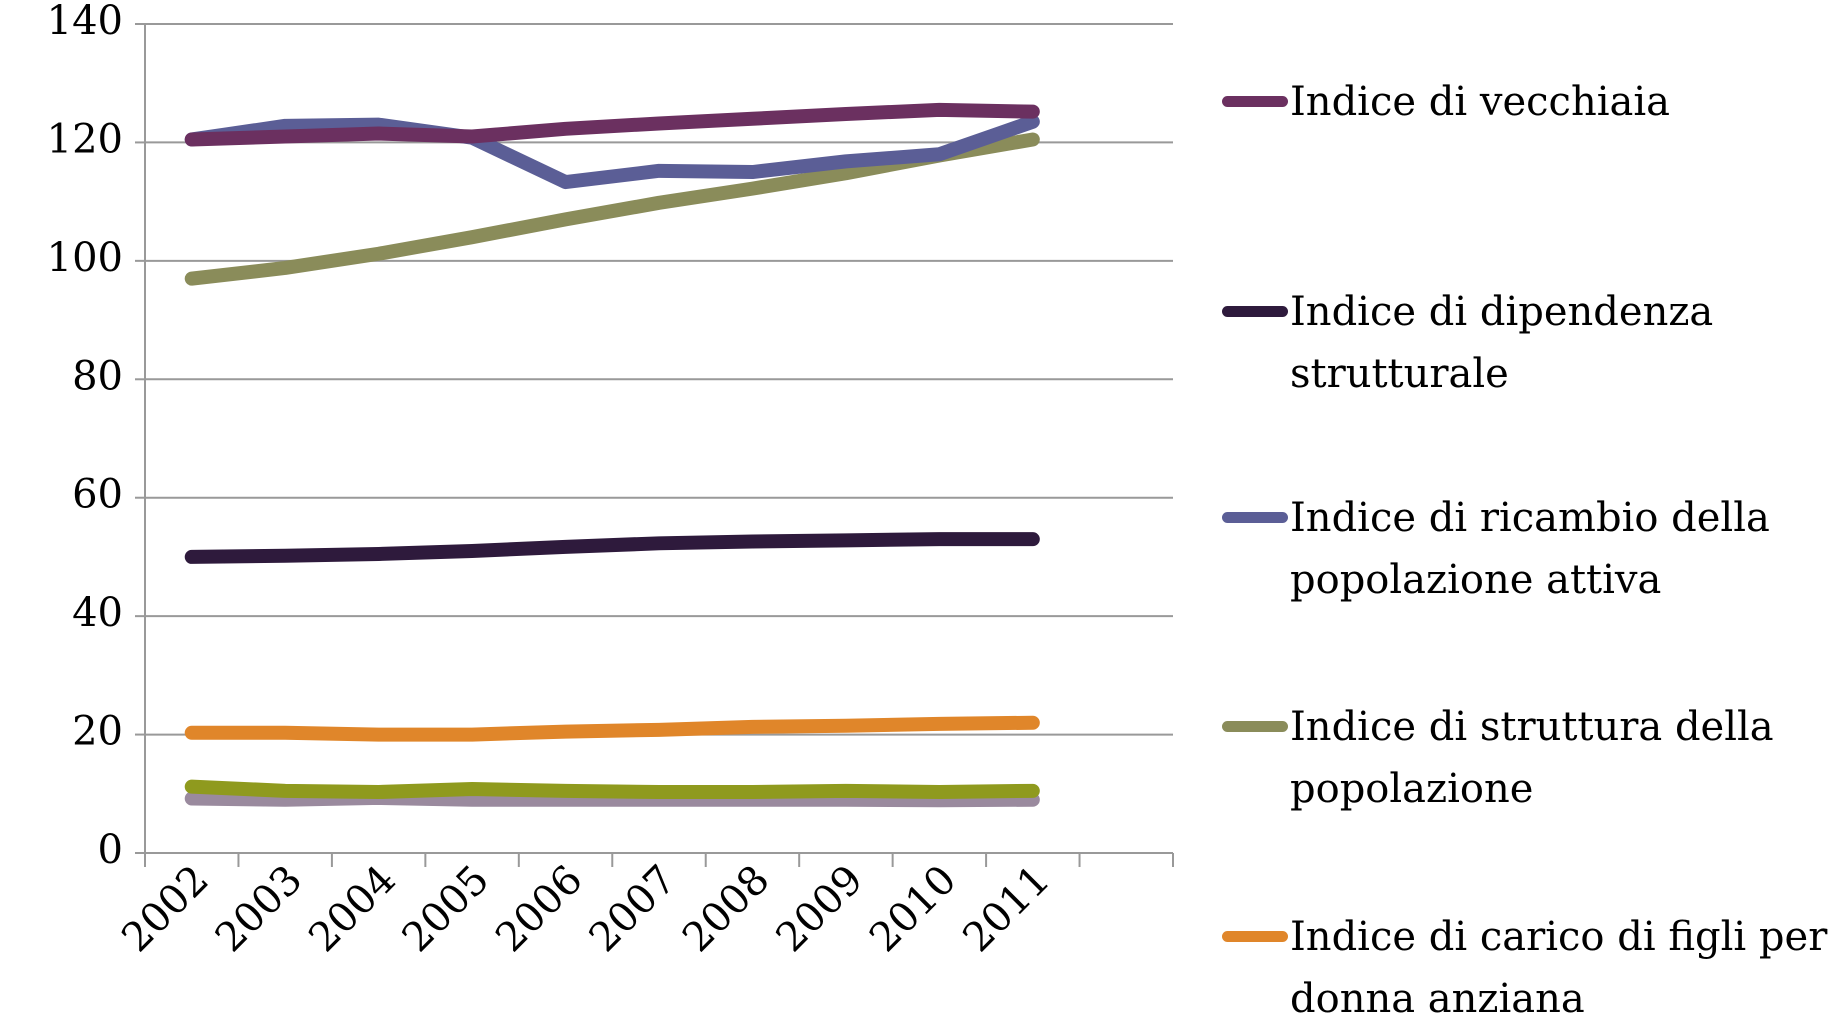  What do you see at coordinates (446, 909) in the screenshot?
I see `x-tick-label: 2005` at bounding box center [446, 909].